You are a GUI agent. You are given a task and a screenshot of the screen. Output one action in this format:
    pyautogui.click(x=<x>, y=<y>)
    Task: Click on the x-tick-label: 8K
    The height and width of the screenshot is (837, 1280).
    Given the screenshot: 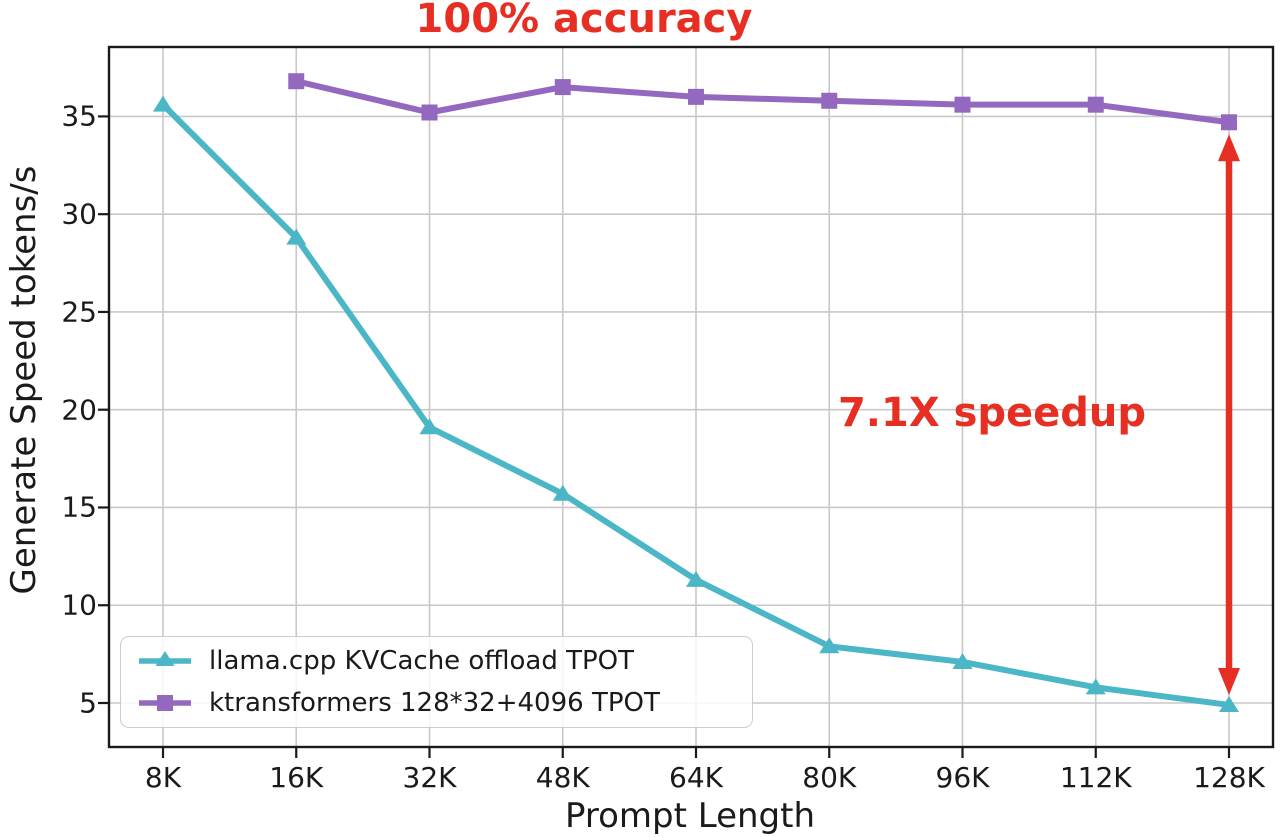 What is the action you would take?
    pyautogui.click(x=163, y=777)
    